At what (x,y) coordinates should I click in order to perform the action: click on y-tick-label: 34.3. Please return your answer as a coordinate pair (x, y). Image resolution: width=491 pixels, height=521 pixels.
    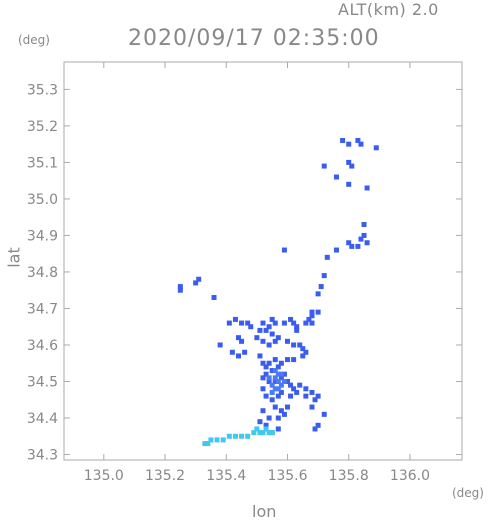
    Looking at the image, I should click on (42, 456).